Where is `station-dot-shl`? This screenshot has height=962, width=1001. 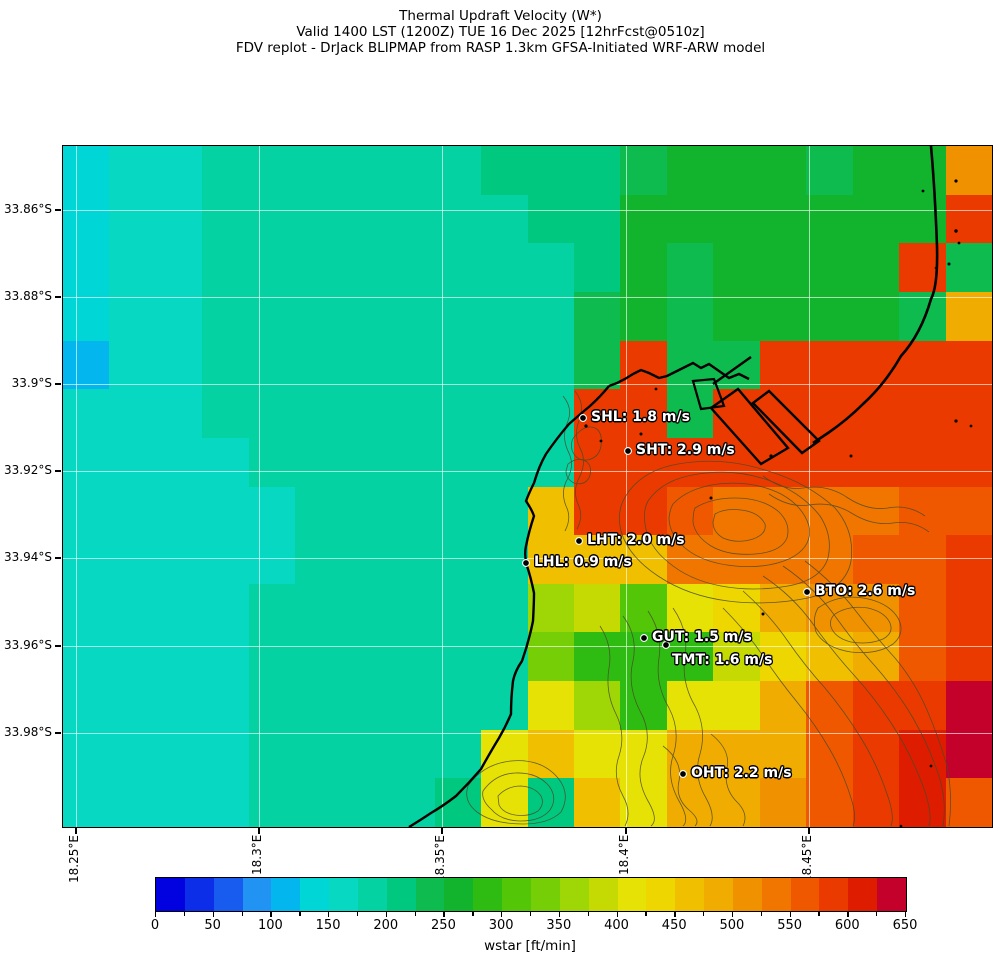
station-dot-shl is located at coordinates (583, 418).